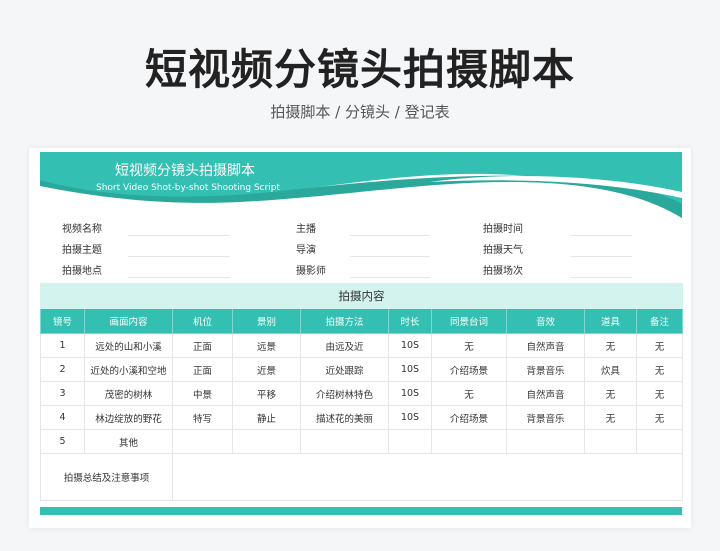 The height and width of the screenshot is (551, 720). What do you see at coordinates (82, 250) in the screenshot?
I see `info-label: 拍摄主题` at bounding box center [82, 250].